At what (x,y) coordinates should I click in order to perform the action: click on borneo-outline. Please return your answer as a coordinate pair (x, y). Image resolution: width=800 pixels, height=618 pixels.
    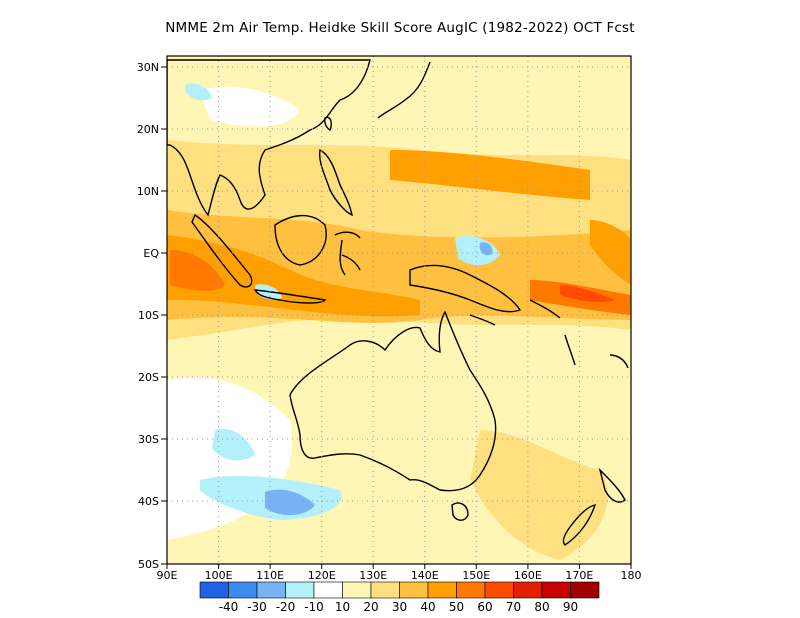
    Looking at the image, I should click on (300, 240).